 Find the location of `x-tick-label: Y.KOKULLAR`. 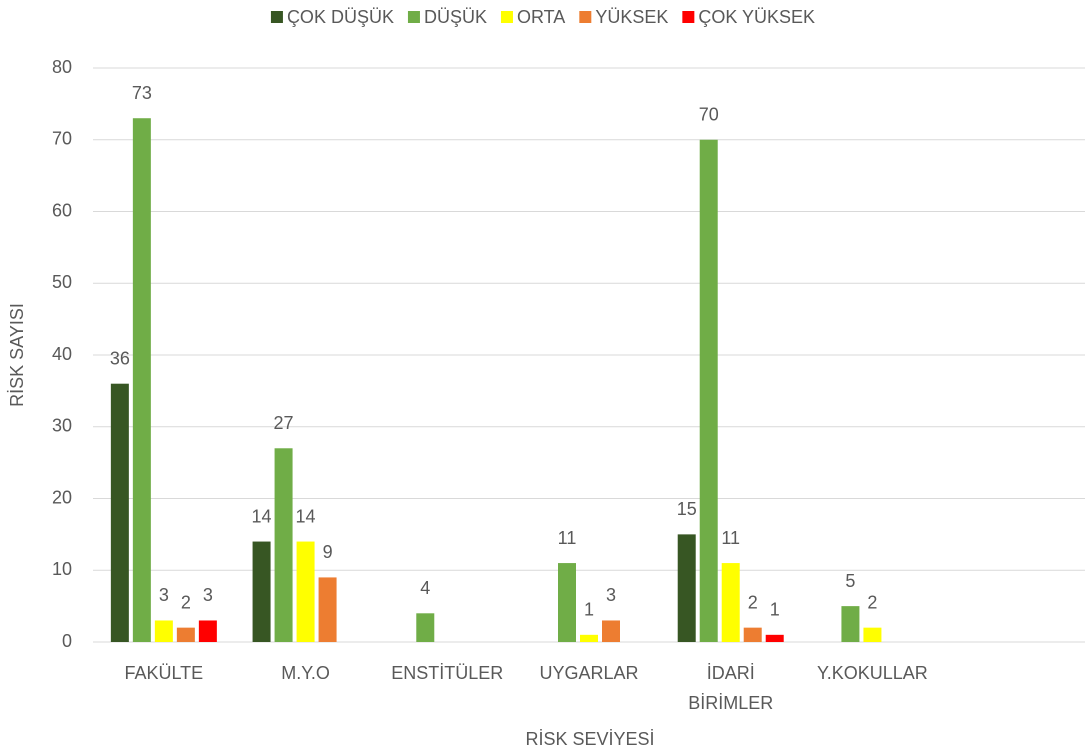

x-tick-label: Y.KOKULLAR is located at coordinates (872, 673).